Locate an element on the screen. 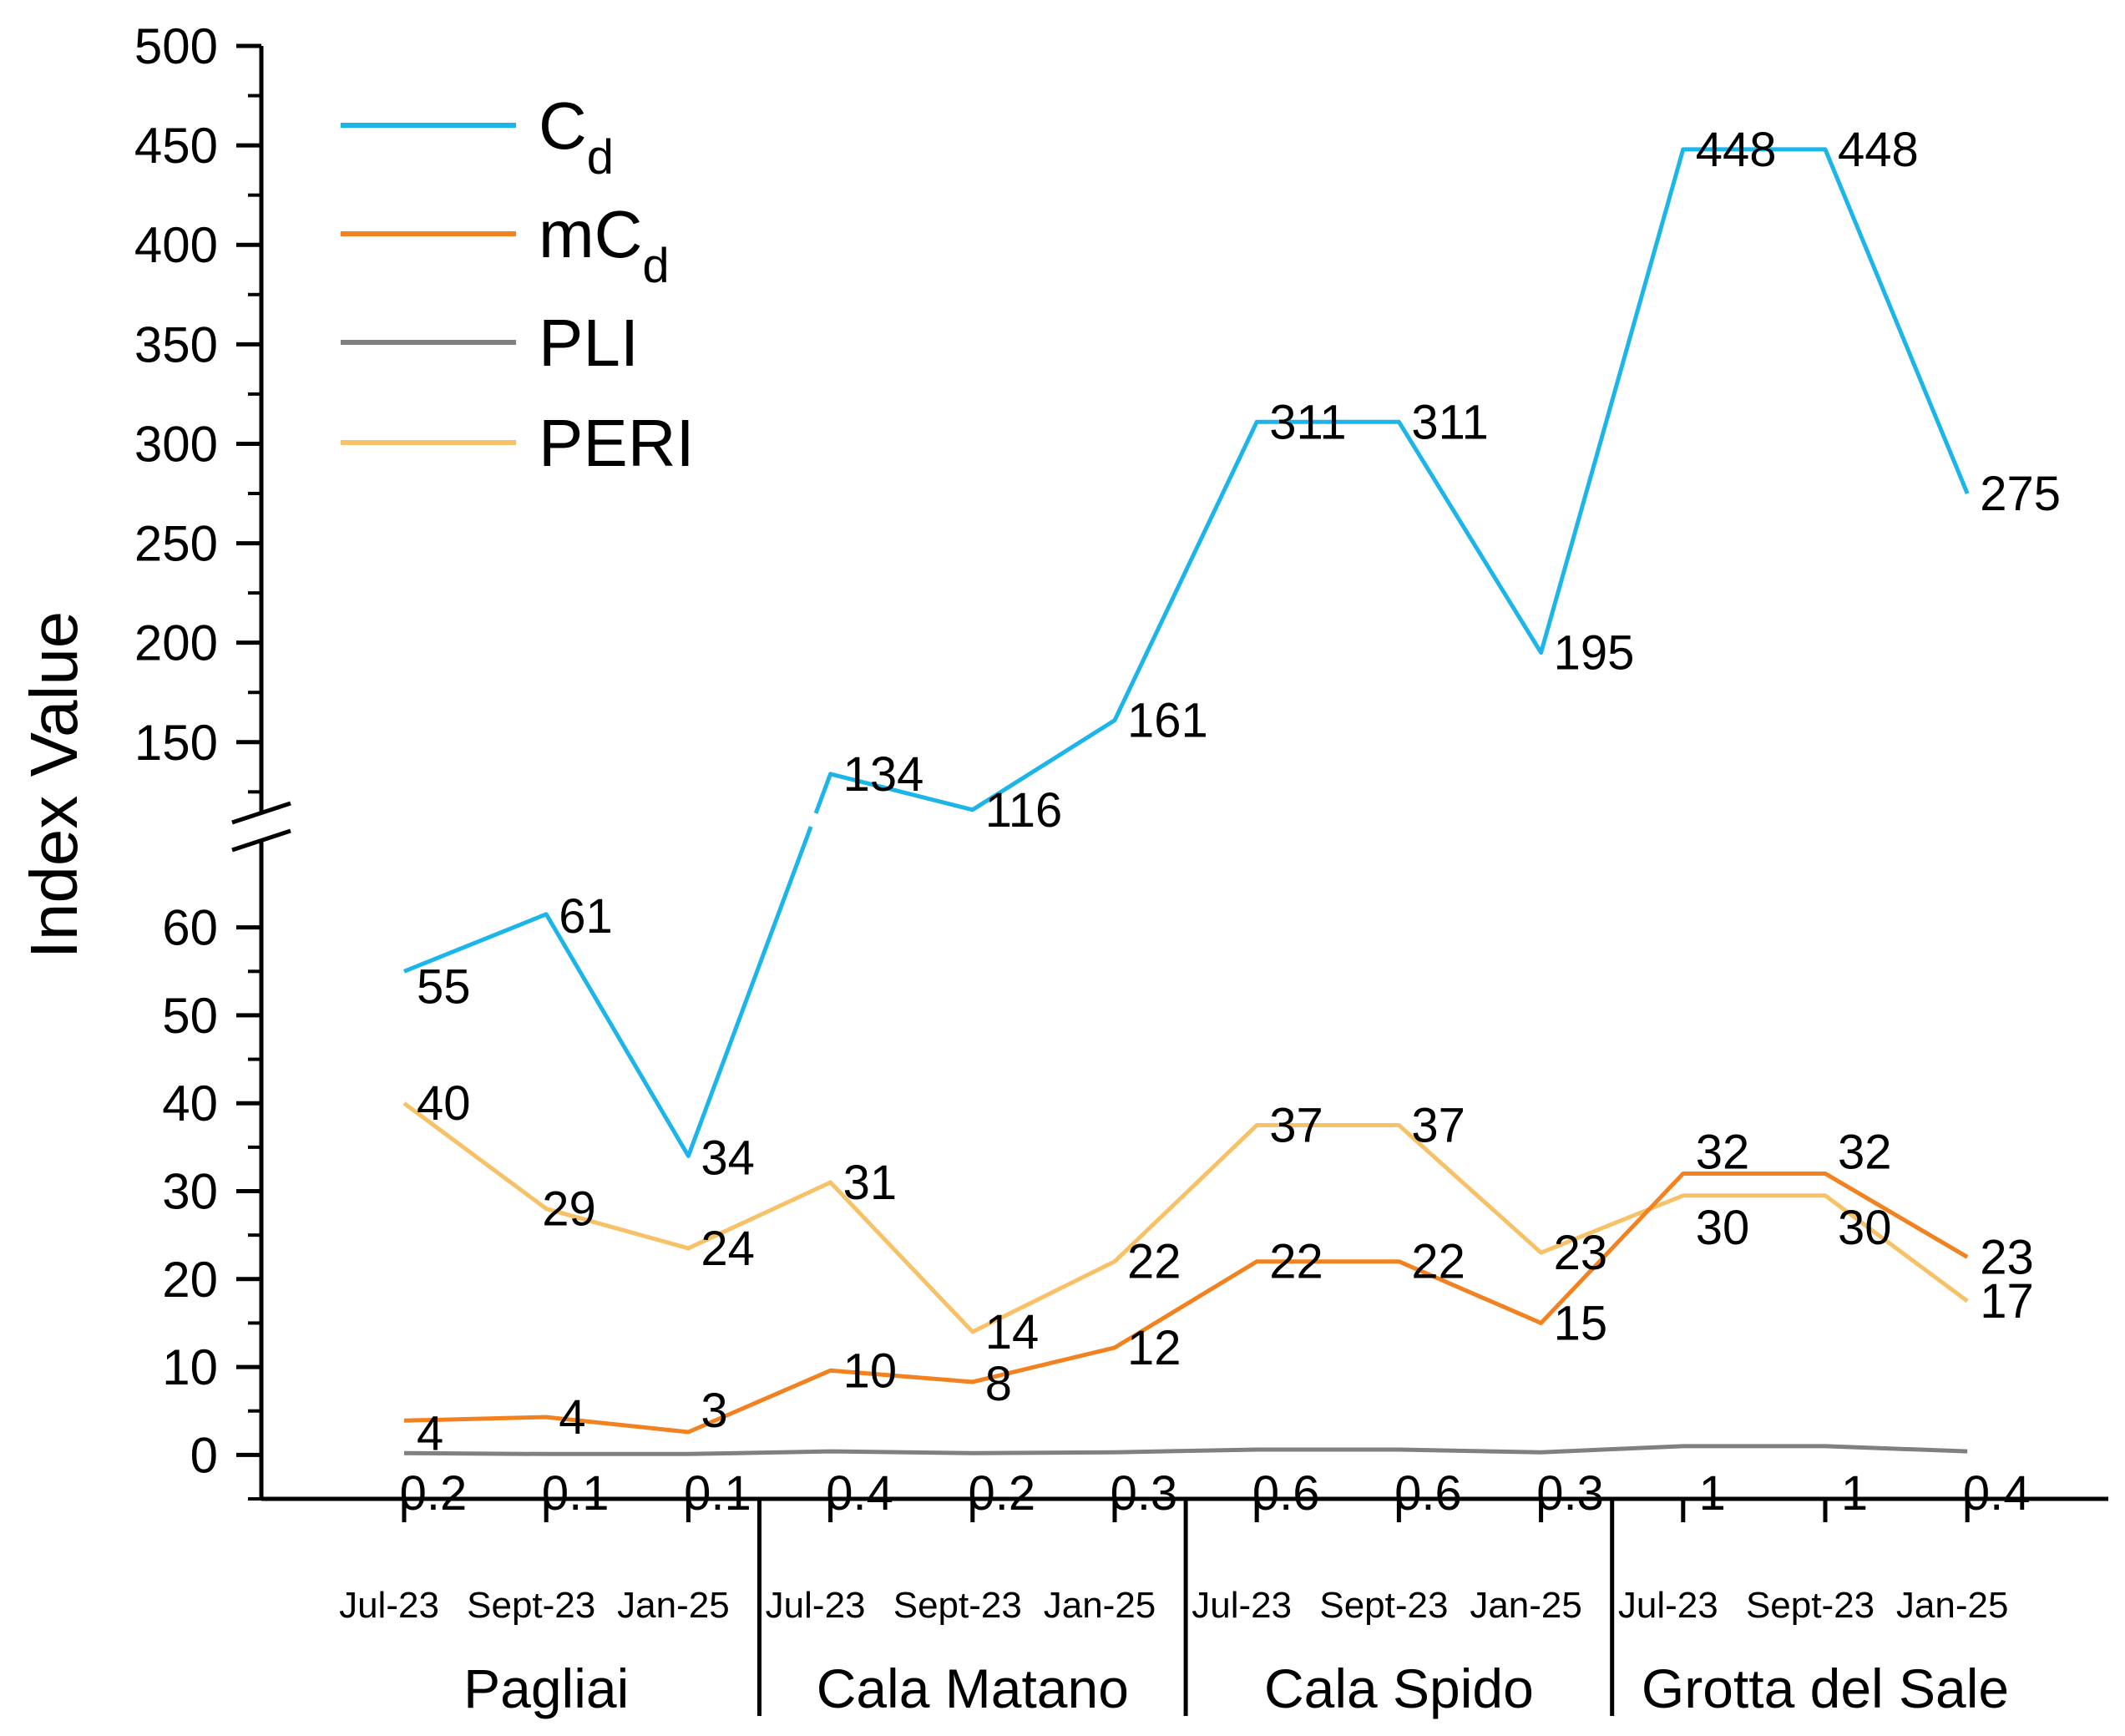 This screenshot has height=1736, width=2125. data-label-PERI: 17 is located at coordinates (2007, 1301).